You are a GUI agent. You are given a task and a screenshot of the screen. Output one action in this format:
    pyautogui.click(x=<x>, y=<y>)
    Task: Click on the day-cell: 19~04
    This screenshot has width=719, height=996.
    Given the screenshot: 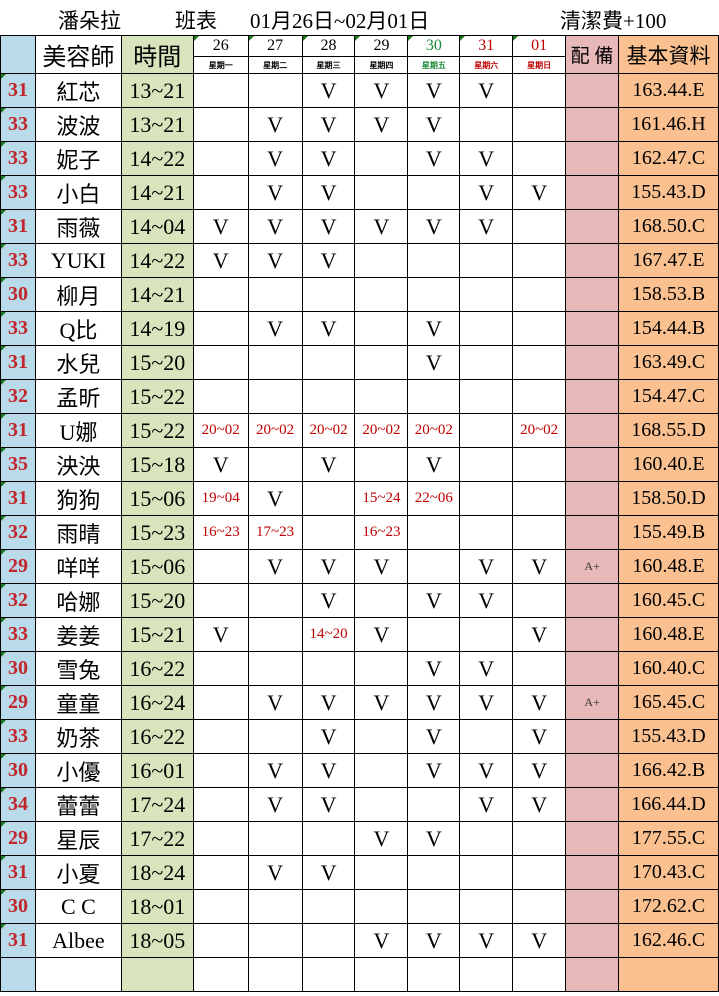 What is the action you would take?
    pyautogui.click(x=220, y=498)
    